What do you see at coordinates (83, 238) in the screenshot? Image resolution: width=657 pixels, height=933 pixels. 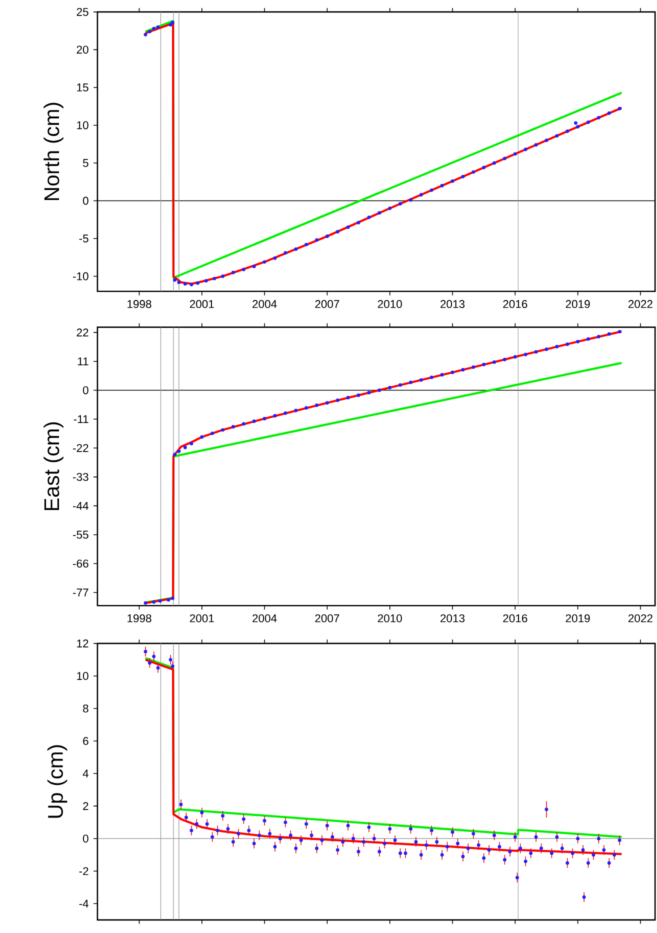 I see `y-tick-label: -5` at bounding box center [83, 238].